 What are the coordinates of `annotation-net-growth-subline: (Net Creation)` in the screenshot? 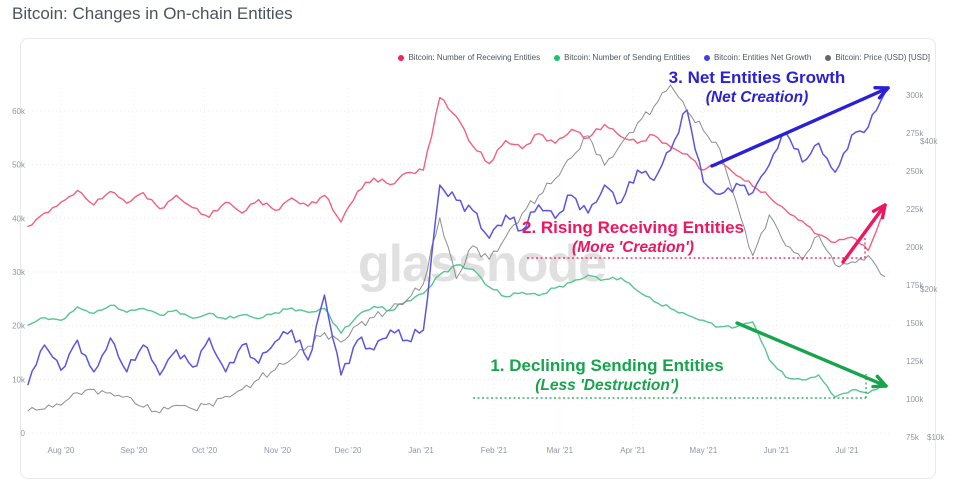 It's located at (757, 97).